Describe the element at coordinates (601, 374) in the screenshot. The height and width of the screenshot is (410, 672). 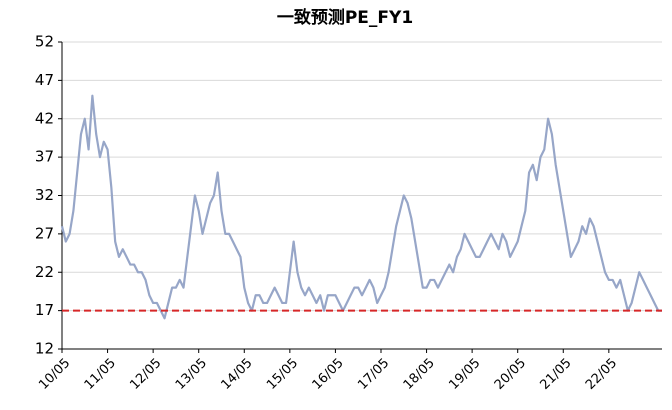
I see `x-tick-label: 22/05` at that location.